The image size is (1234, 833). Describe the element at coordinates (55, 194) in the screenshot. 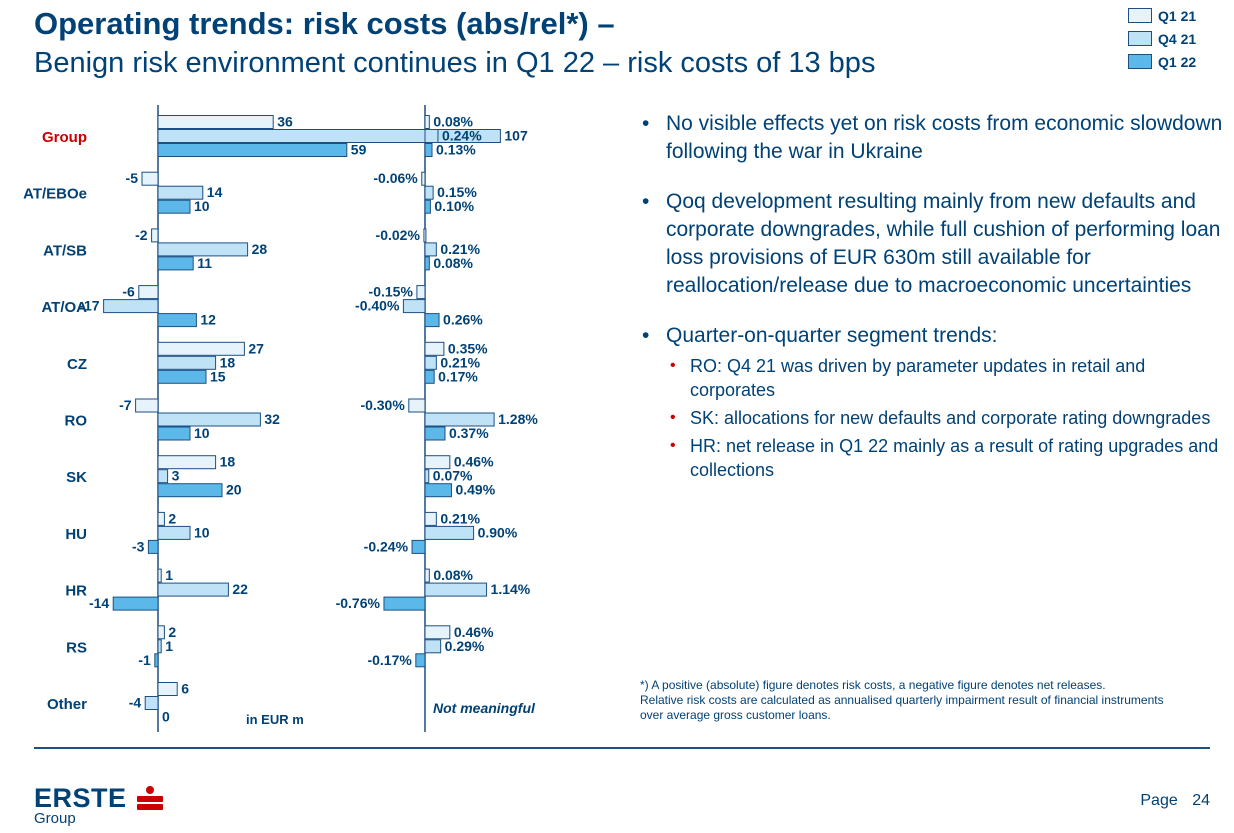

I see `category-label: AT/EBOe` at that location.